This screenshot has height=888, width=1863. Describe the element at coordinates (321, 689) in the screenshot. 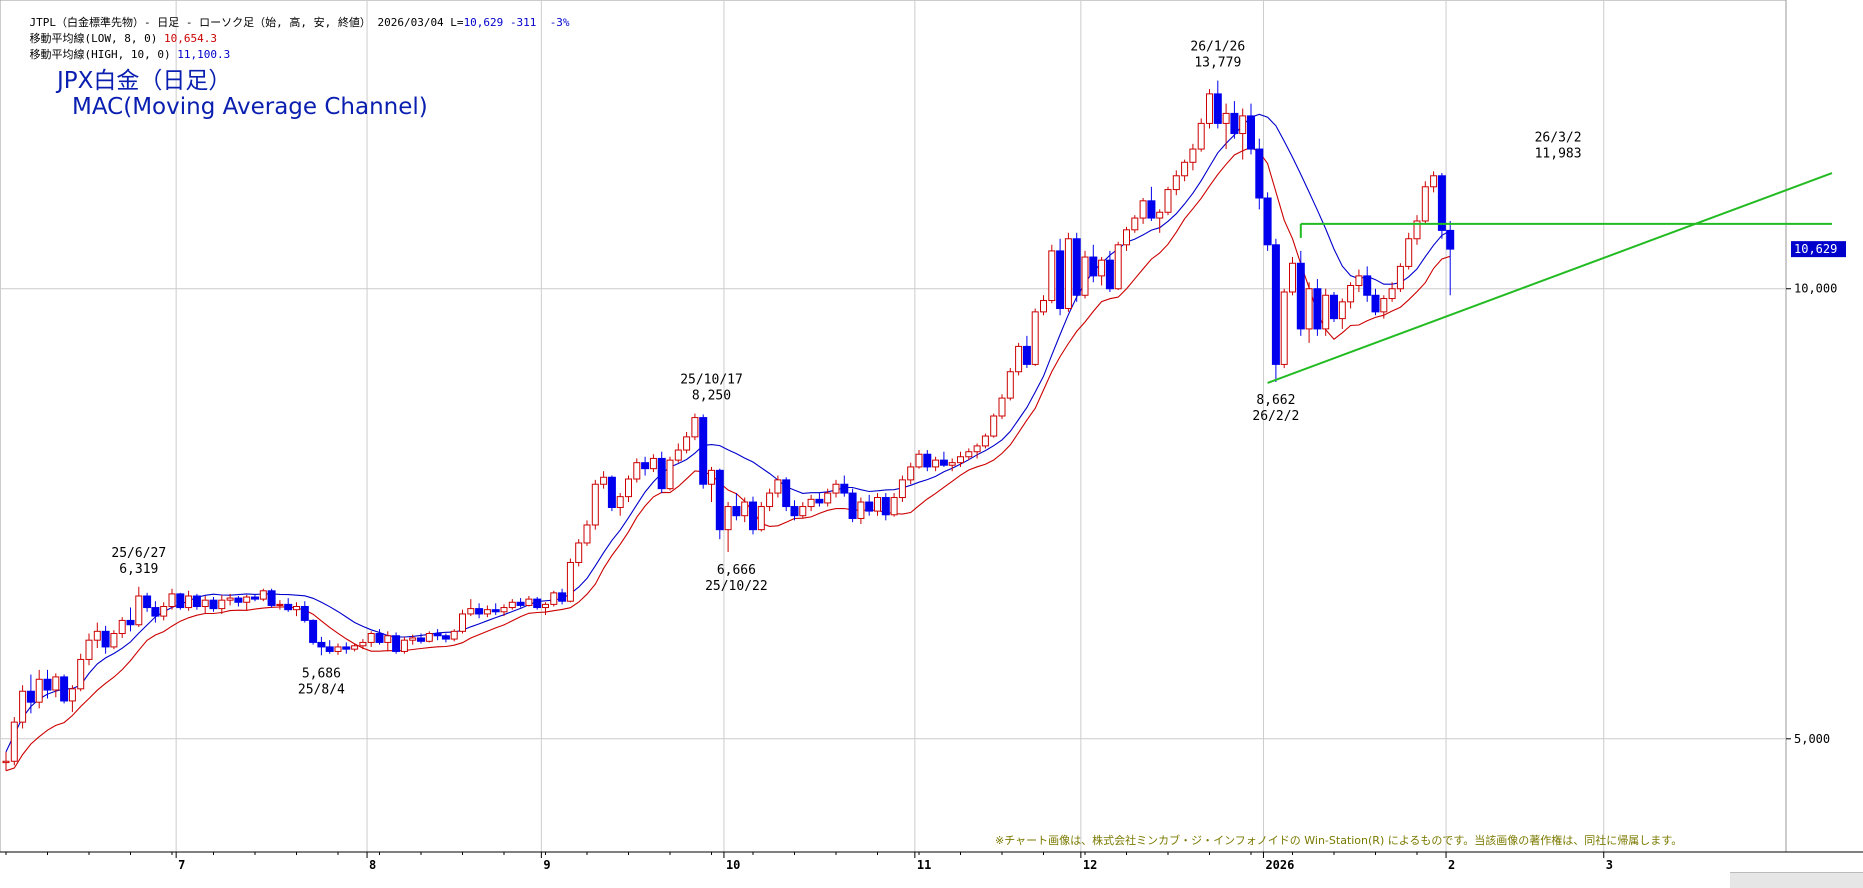

I see `annotation-line-2: 25/8/4` at that location.